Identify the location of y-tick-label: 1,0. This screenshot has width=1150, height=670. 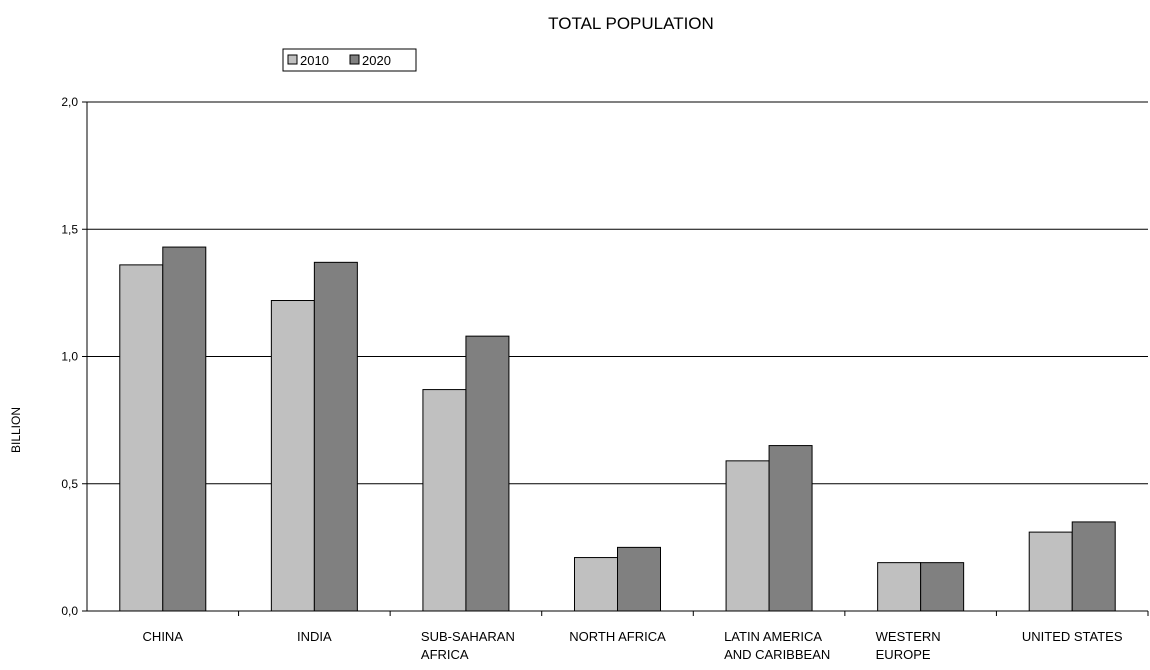
(69, 357).